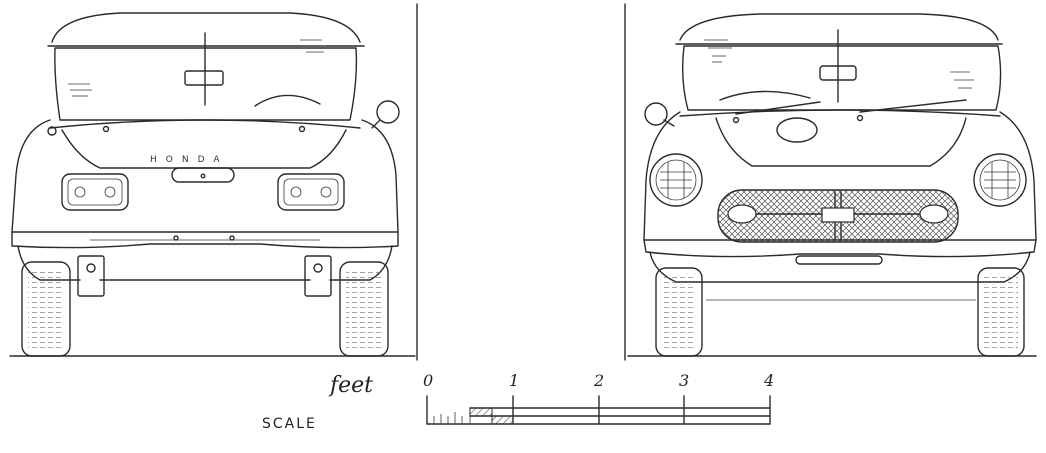  Describe the element at coordinates (839, 64) in the screenshot. I see `front-windshield-reflections` at that location.